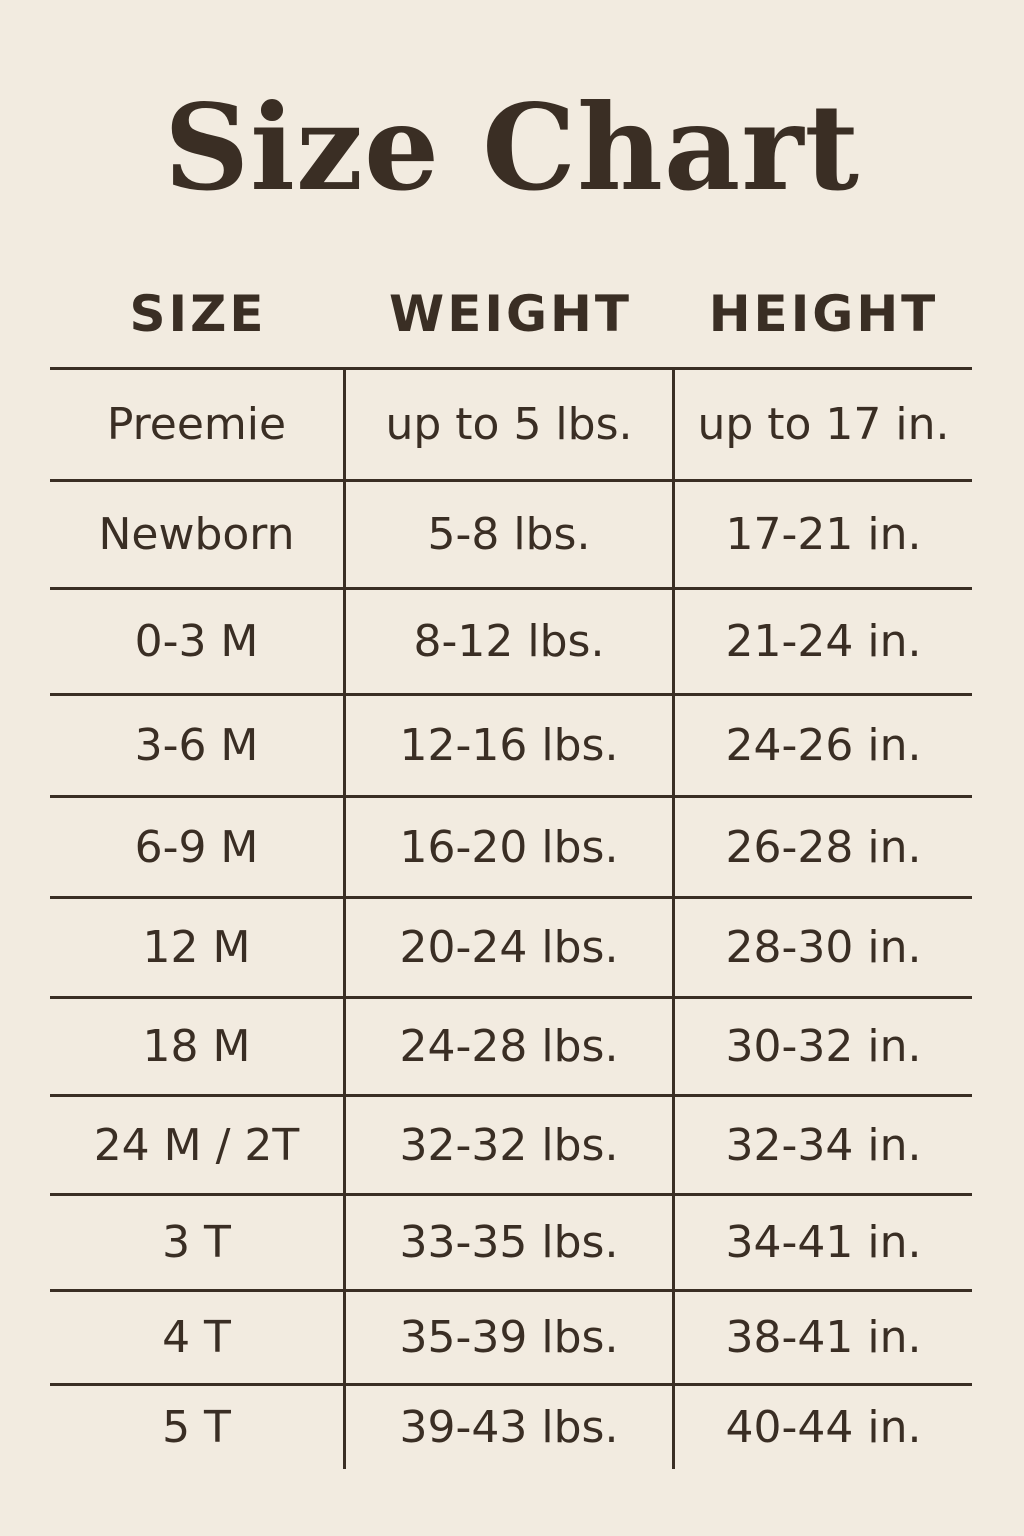 Image resolution: width=1024 pixels, height=1536 pixels. I want to click on table-row: 6-9 M 16-20 lbs. 26-28 in., so click(511, 845).